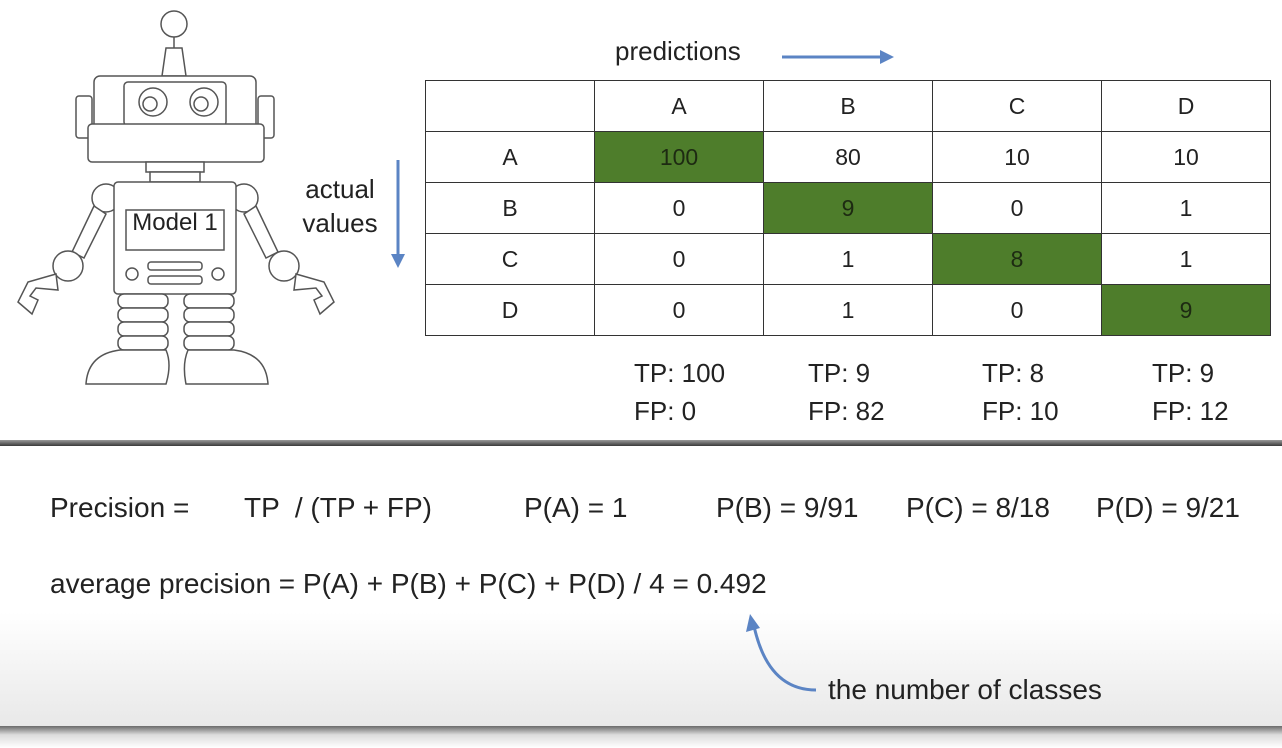  Describe the element at coordinates (678, 51) in the screenshot. I see `predictions-label: predictions` at that location.